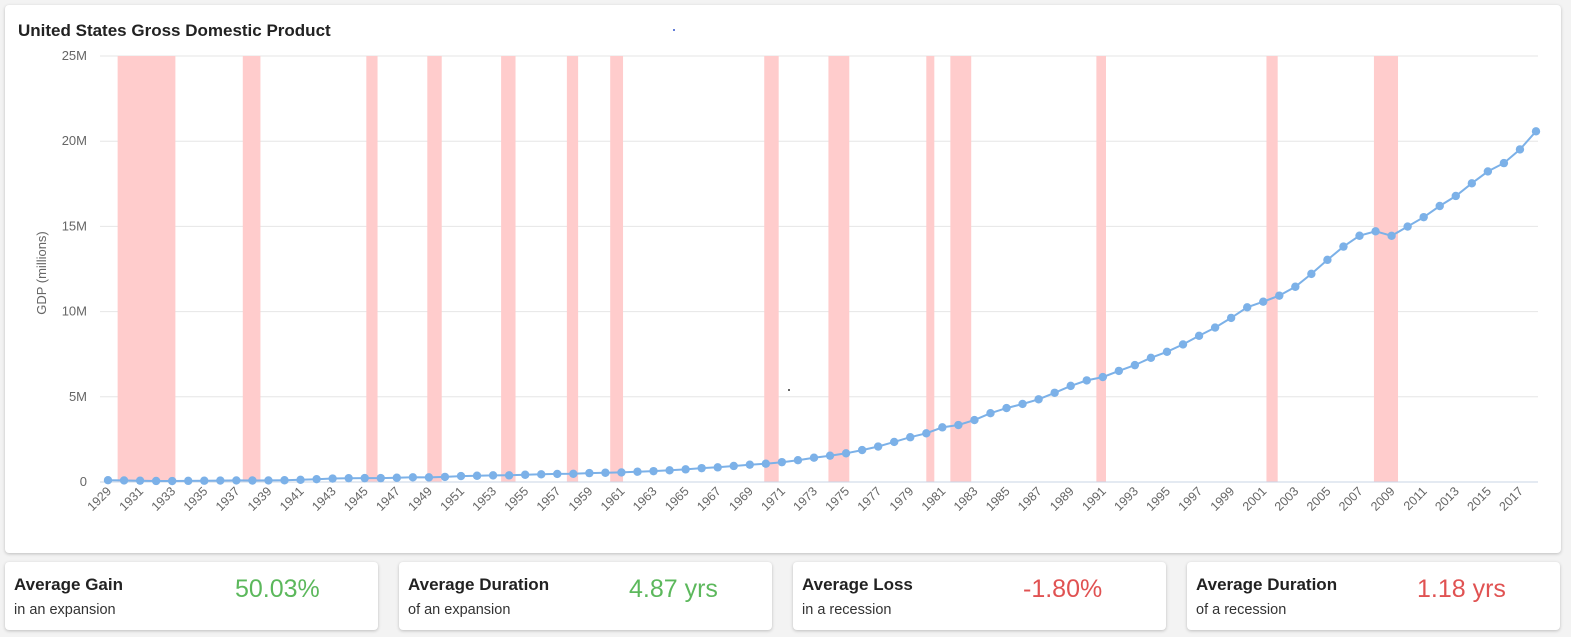 The image size is (1571, 637). I want to click on x-tick-label: 2005, so click(1319, 499).